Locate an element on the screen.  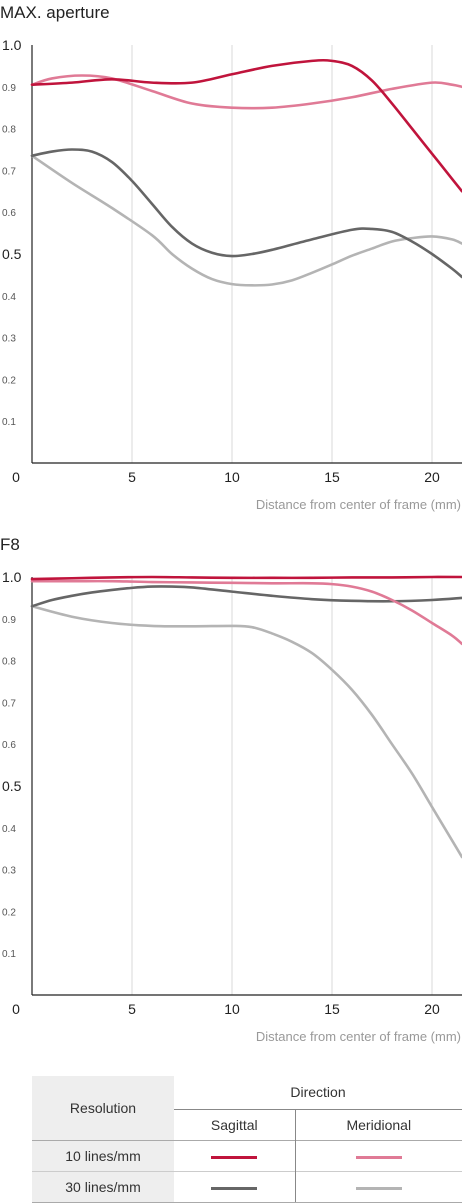
legend-meridional-header: Meridional is located at coordinates (379, 1124).